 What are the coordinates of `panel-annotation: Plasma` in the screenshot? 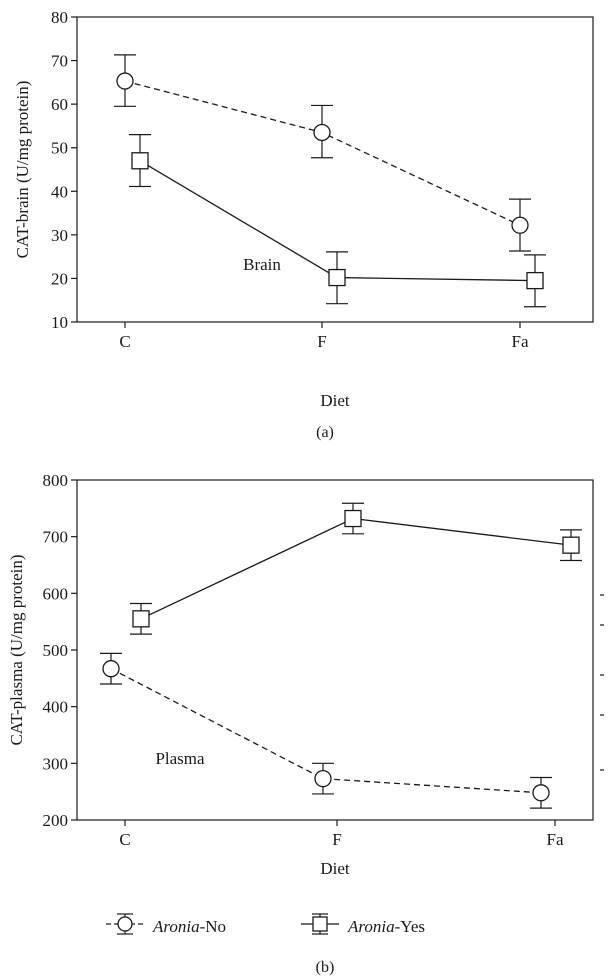 It's located at (180, 758).